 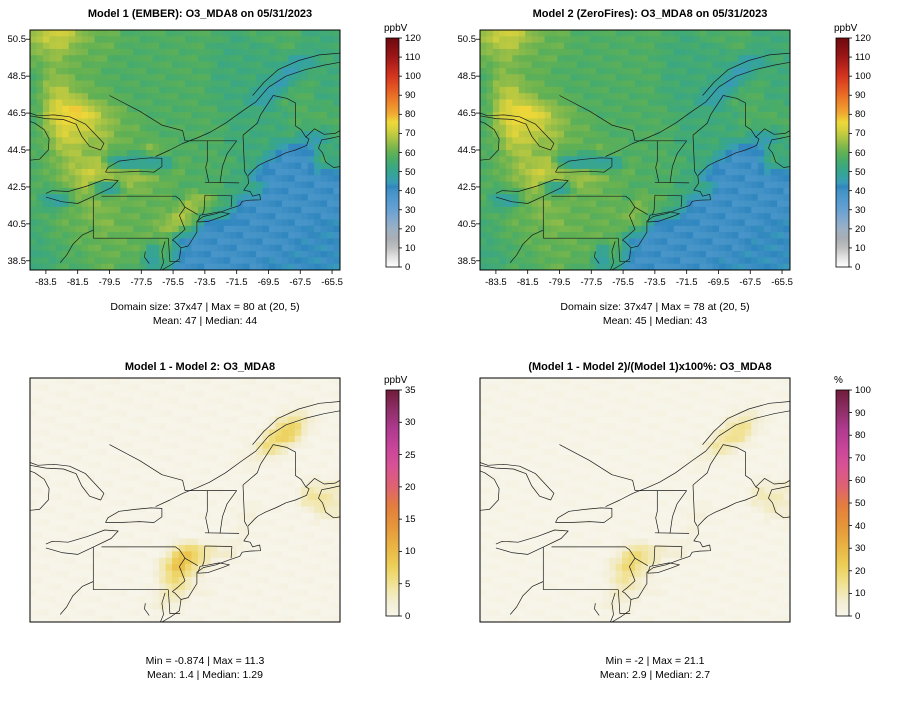 I want to click on stats-line2: Mean: 1.4 | Median: 1.29, so click(x=205, y=674).